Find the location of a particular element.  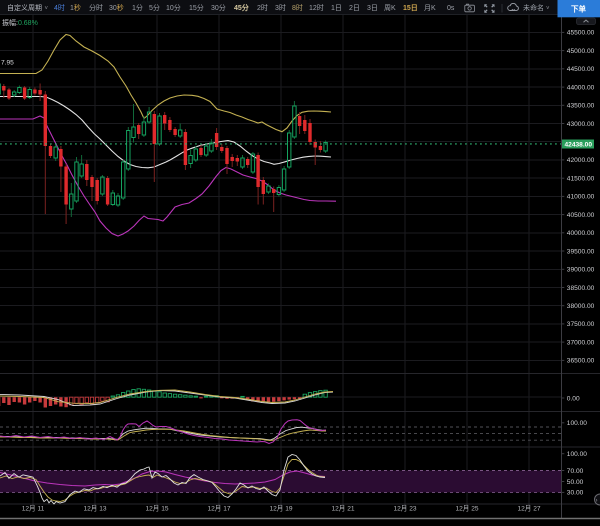

svg-text: 45分 is located at coordinates (241, 7).